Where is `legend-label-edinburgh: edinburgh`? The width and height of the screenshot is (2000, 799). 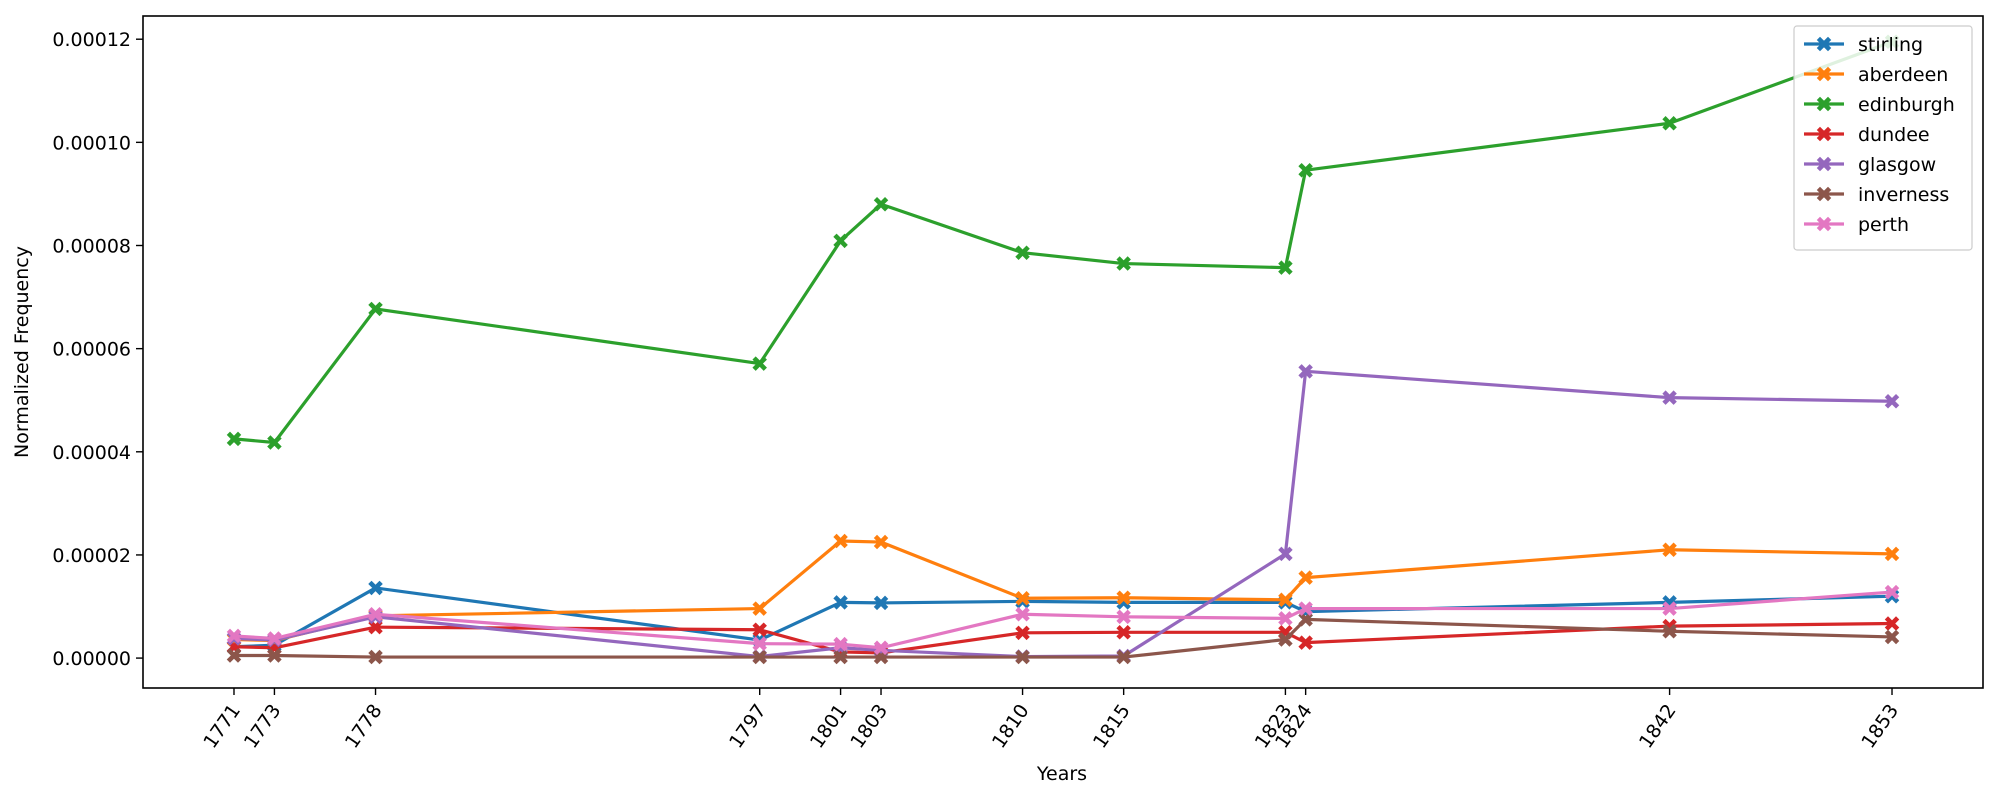 legend-label-edinburgh: edinburgh is located at coordinates (1906, 105).